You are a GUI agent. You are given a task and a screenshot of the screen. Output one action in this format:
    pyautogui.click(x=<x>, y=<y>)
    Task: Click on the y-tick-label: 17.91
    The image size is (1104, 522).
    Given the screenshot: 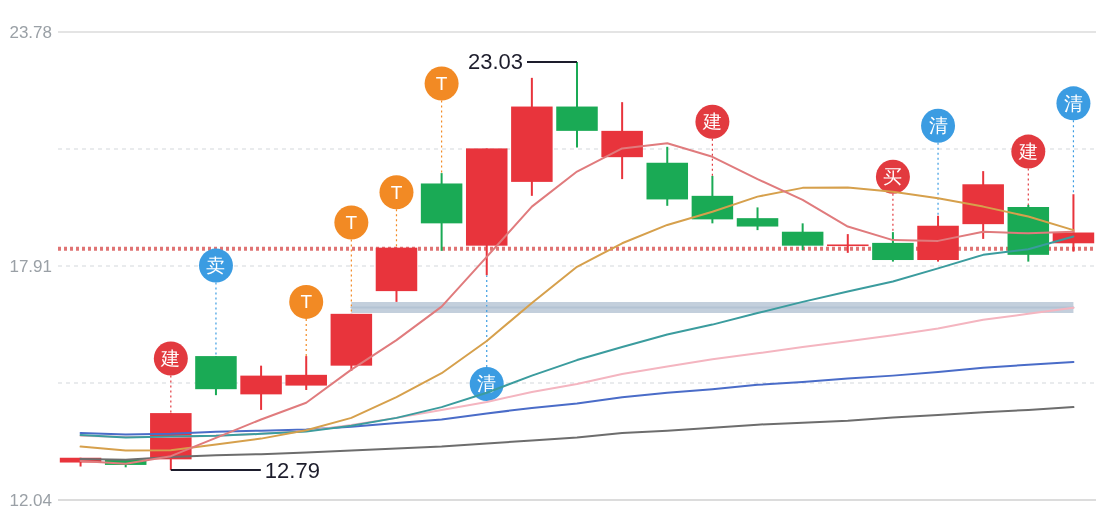 What is the action you would take?
    pyautogui.click(x=30, y=266)
    